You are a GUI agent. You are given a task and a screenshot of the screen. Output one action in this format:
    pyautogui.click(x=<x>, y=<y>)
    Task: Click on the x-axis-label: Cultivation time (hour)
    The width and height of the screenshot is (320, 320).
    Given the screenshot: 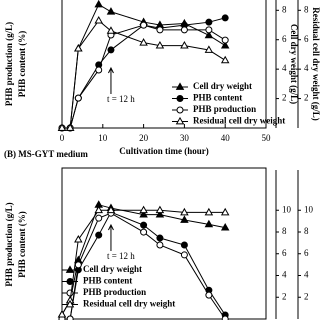 What is the action you would take?
    pyautogui.click(x=164, y=151)
    